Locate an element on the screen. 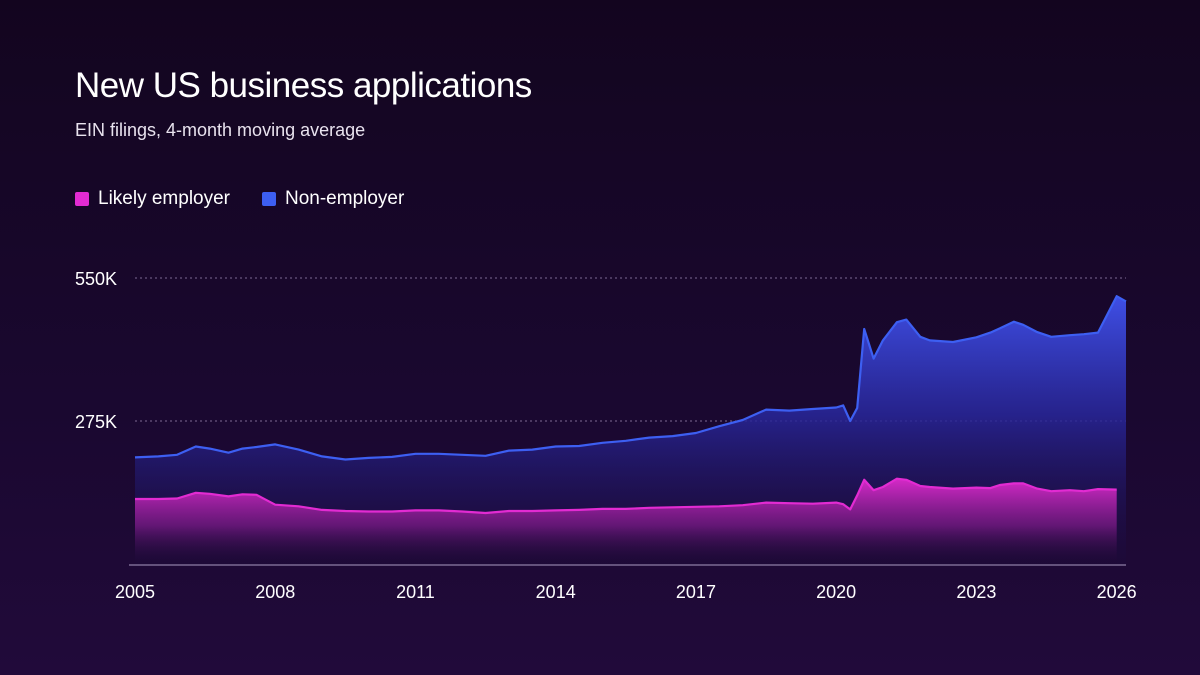 The width and height of the screenshot is (1200, 675). legend-swatch-likely-employer is located at coordinates (82, 199).